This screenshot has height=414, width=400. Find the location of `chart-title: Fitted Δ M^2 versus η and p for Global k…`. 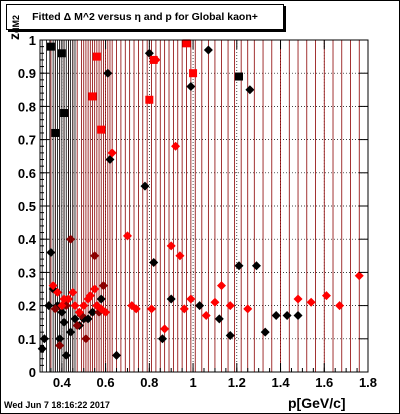

chart-title: Fitted Δ M^2 versus η and p for Global k… is located at coordinates (145, 17).